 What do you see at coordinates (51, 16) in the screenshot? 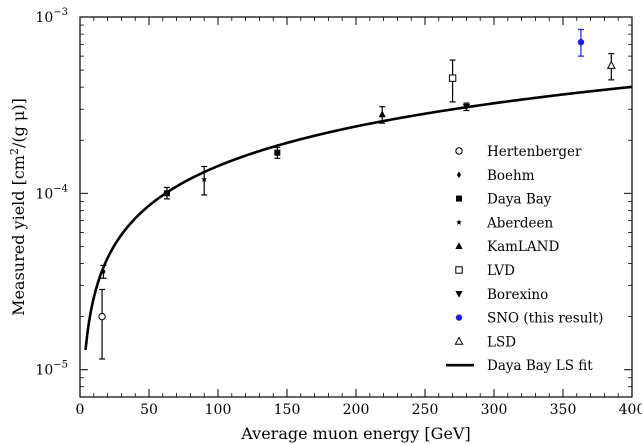
I see `y-tick-label: 10⁻³` at bounding box center [51, 16].